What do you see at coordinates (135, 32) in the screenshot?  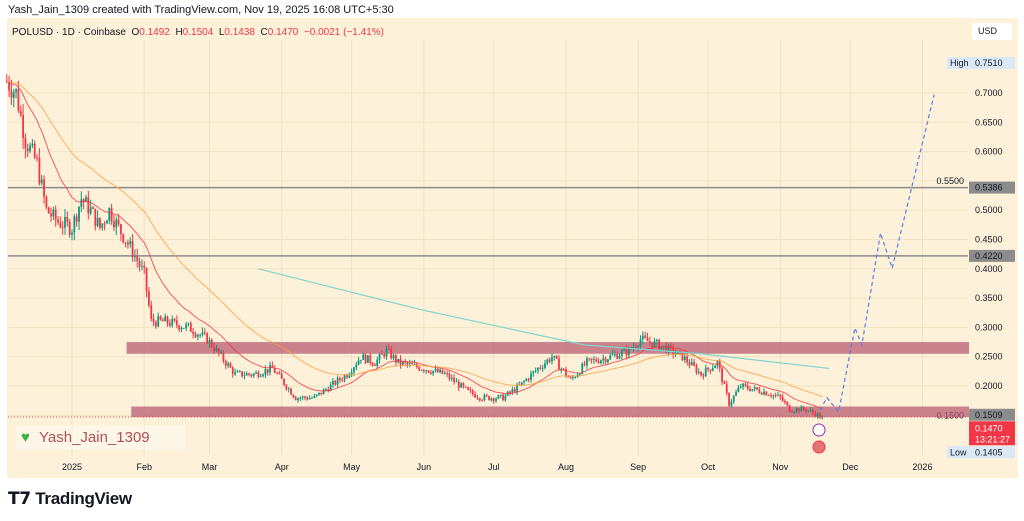 I see `open-label: O` at bounding box center [135, 32].